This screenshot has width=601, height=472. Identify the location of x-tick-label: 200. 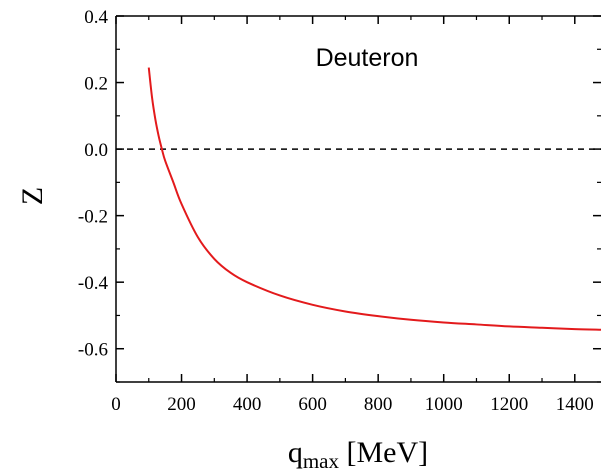
(181, 404).